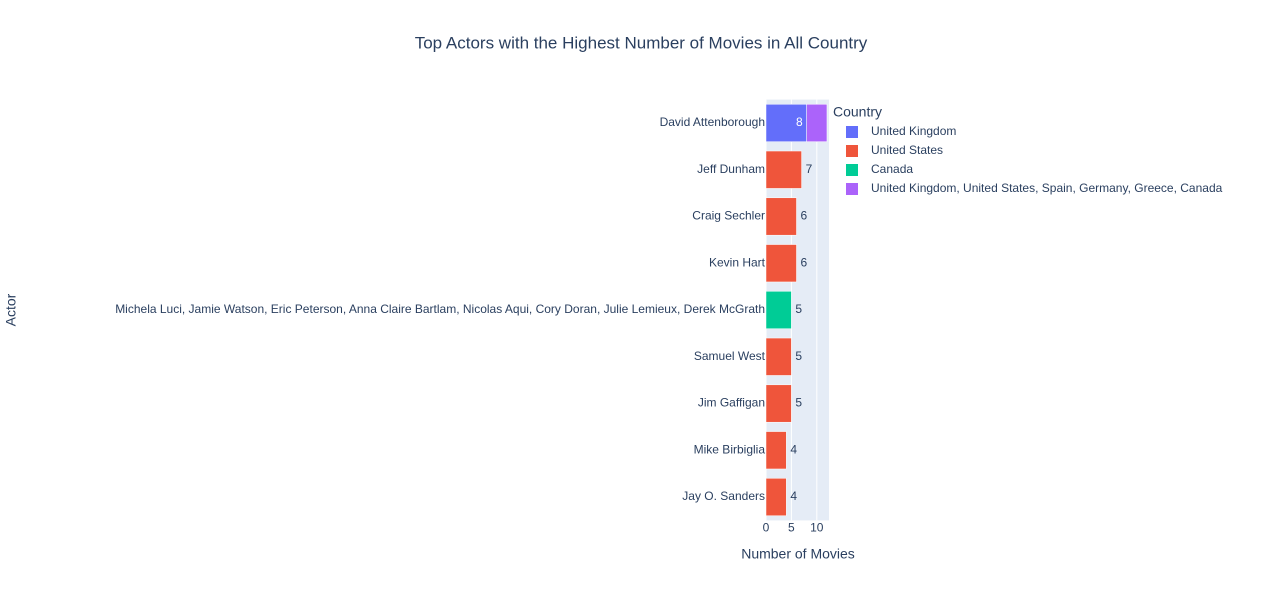 This screenshot has height=605, width=1283. I want to click on x-tick-label: 10, so click(817, 528).